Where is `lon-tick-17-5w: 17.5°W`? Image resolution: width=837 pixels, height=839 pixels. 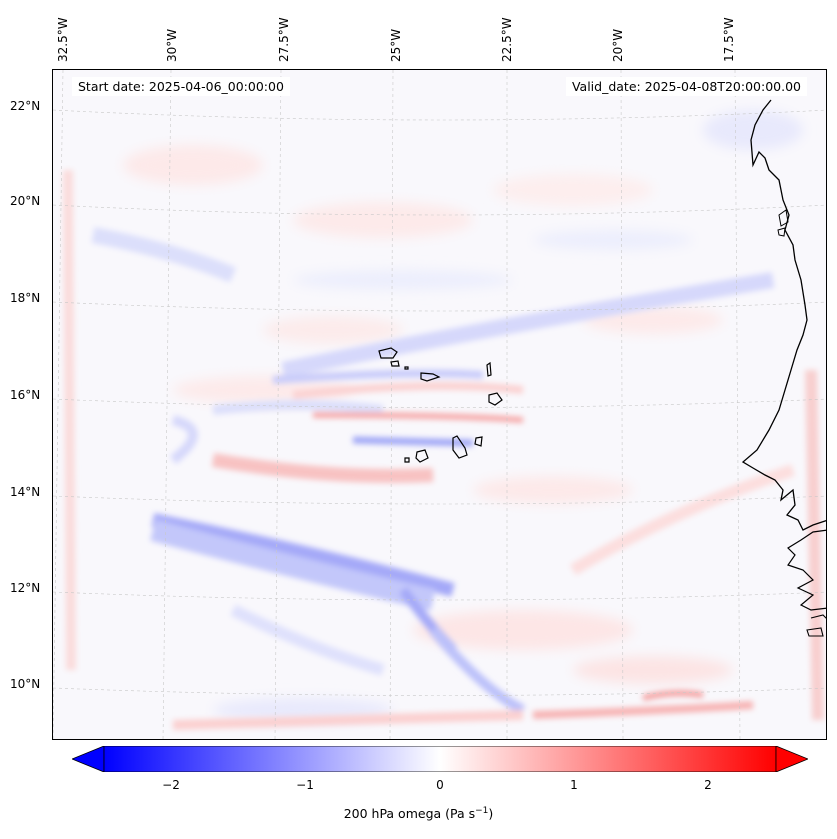 lon-tick-17-5w: 17.5°W is located at coordinates (729, 39).